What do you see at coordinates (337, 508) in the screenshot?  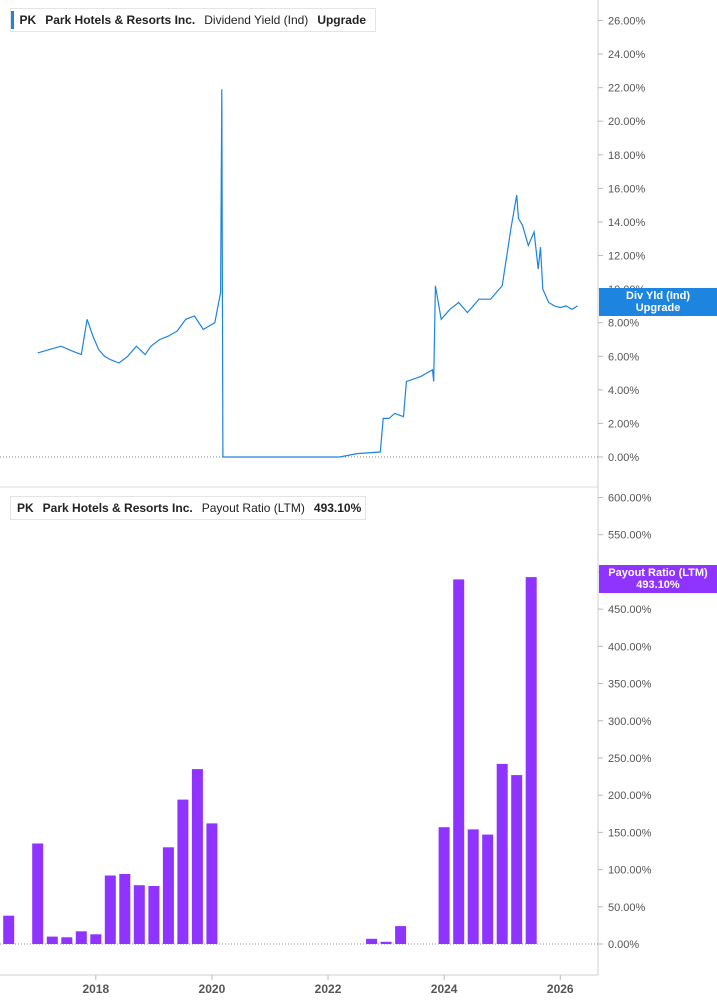 I see `bottom-legend-value: 493.10%` at bounding box center [337, 508].